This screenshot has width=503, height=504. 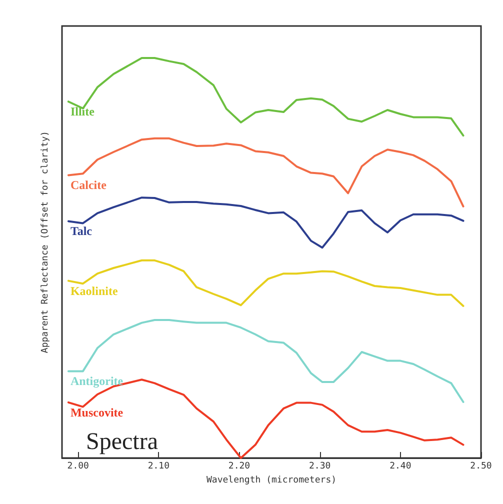 What do you see at coordinates (97, 381) in the screenshot?
I see `series-label: Antigorite` at bounding box center [97, 381].